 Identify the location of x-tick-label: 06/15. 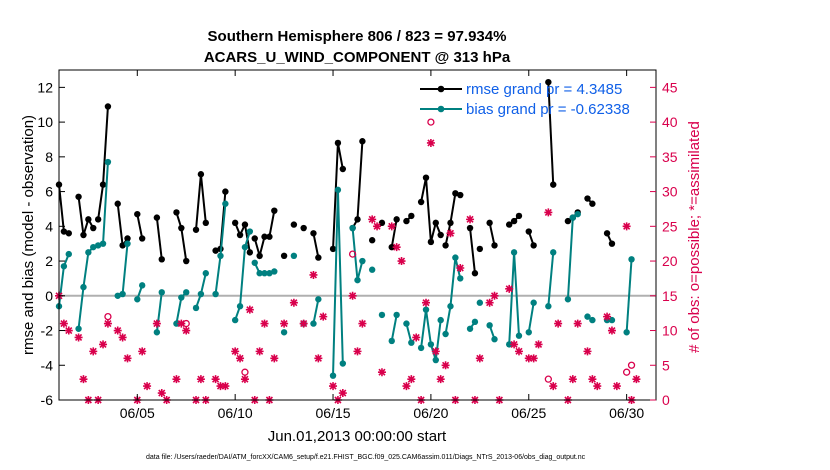
(333, 413).